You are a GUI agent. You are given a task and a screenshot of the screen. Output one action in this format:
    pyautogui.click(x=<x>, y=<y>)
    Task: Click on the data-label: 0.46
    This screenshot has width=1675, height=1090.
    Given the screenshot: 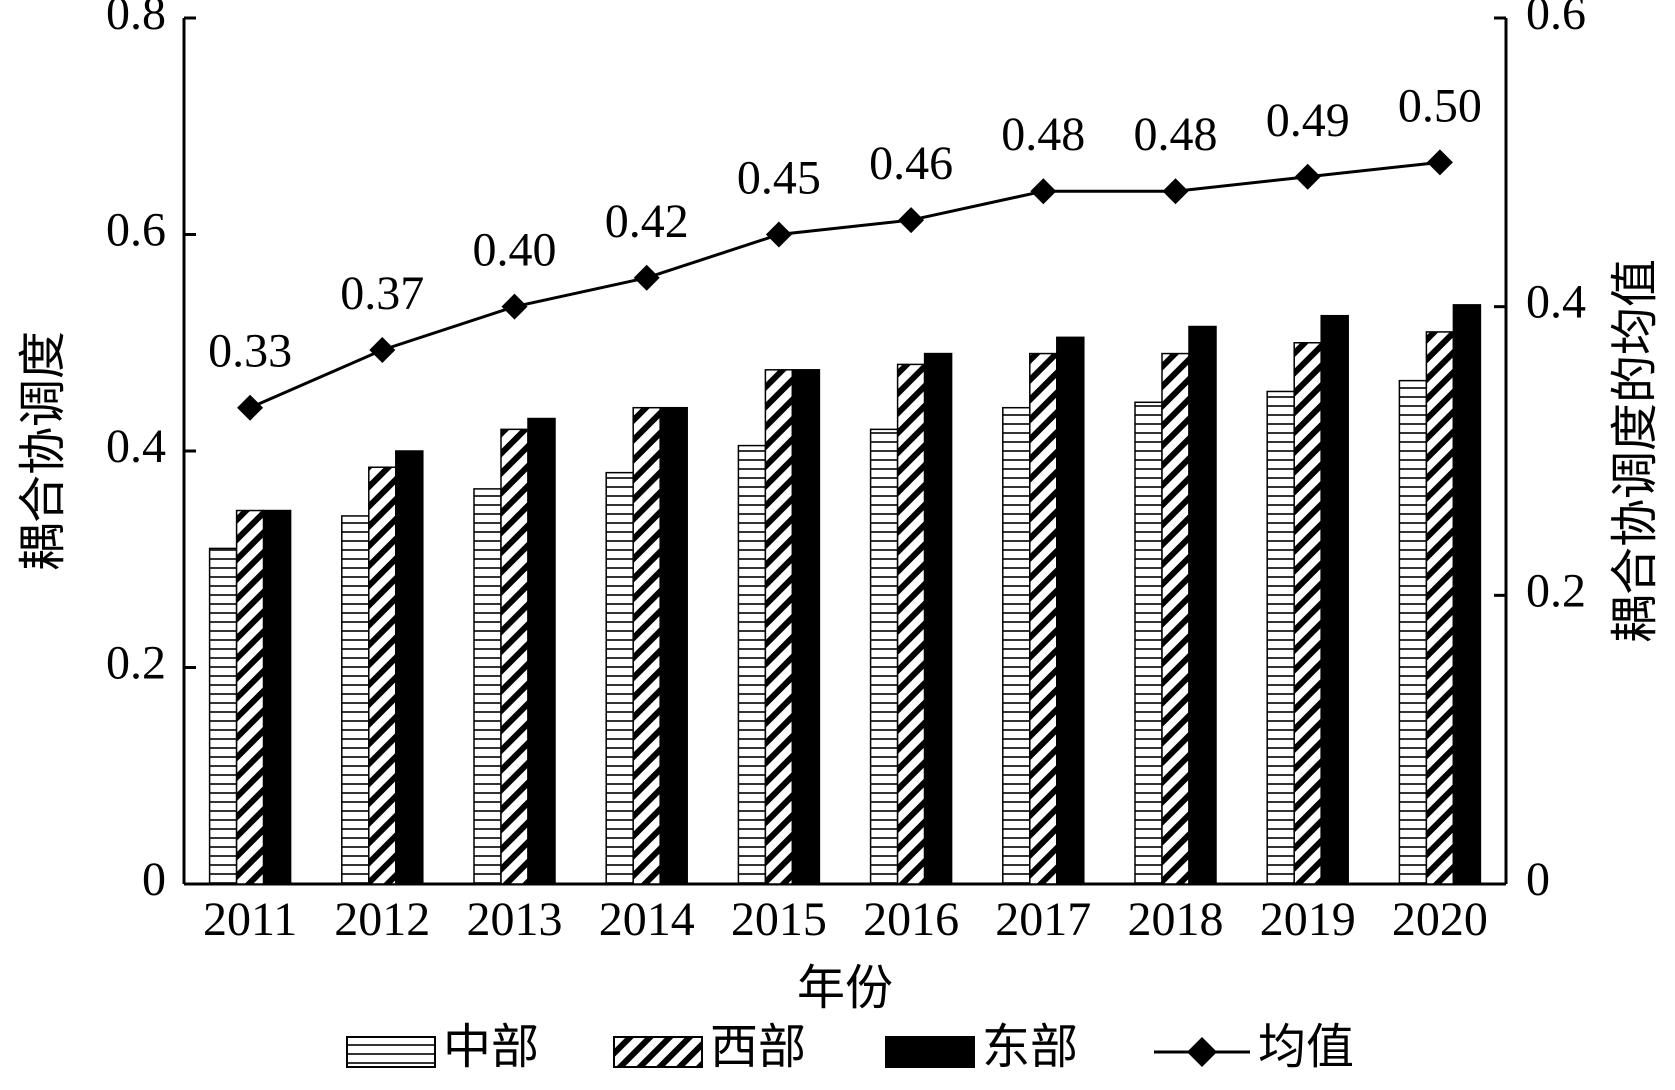 What is the action you would take?
    pyautogui.click(x=911, y=163)
    